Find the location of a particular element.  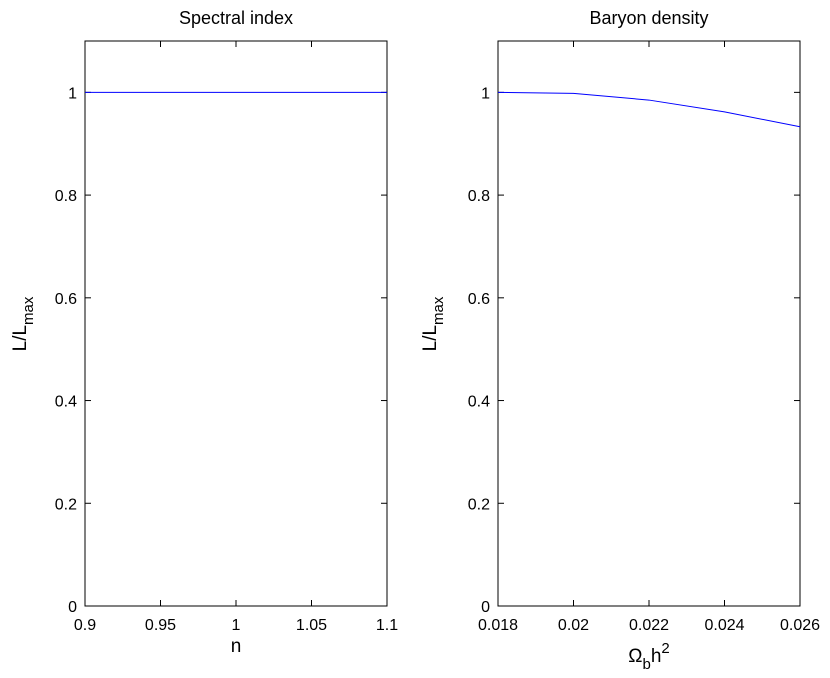

x-axis-label-sub: b is located at coordinates (646, 664).